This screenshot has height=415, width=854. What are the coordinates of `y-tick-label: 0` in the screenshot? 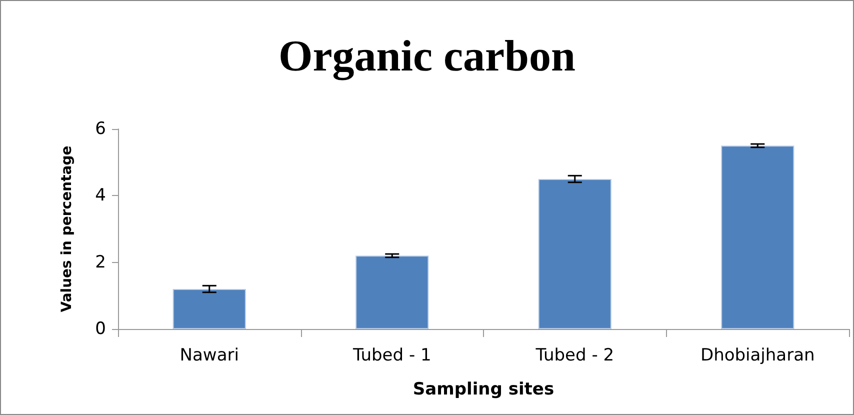 It's located at (100, 329).